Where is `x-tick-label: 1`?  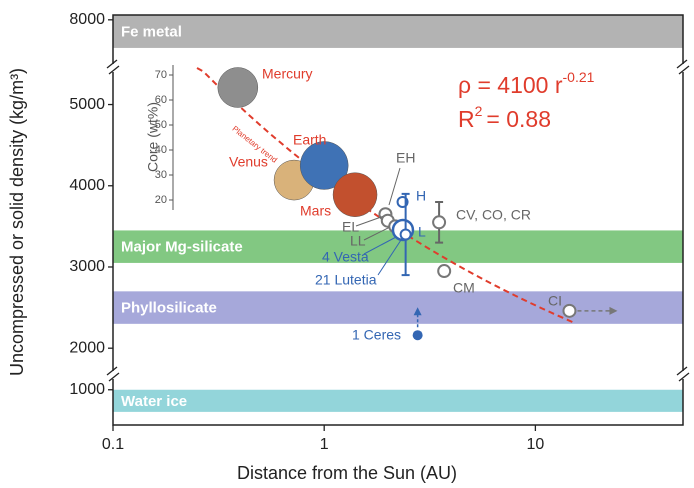
x-tick-label: 1 is located at coordinates (324, 444).